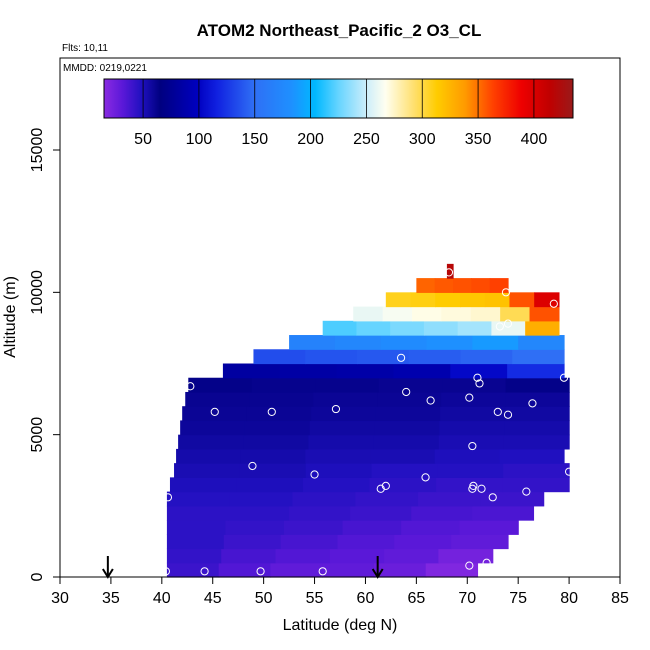 The height and width of the screenshot is (650, 650). I want to click on flights-note: Flts: 10,11, so click(85, 48).